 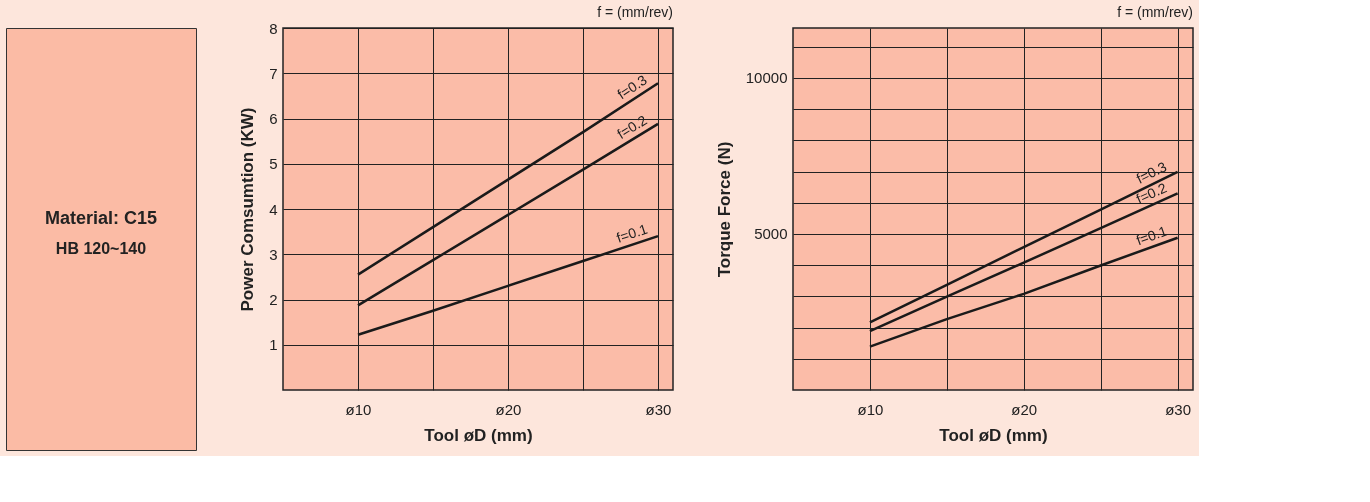 I want to click on y-tick-label: 2, so click(x=273, y=299).